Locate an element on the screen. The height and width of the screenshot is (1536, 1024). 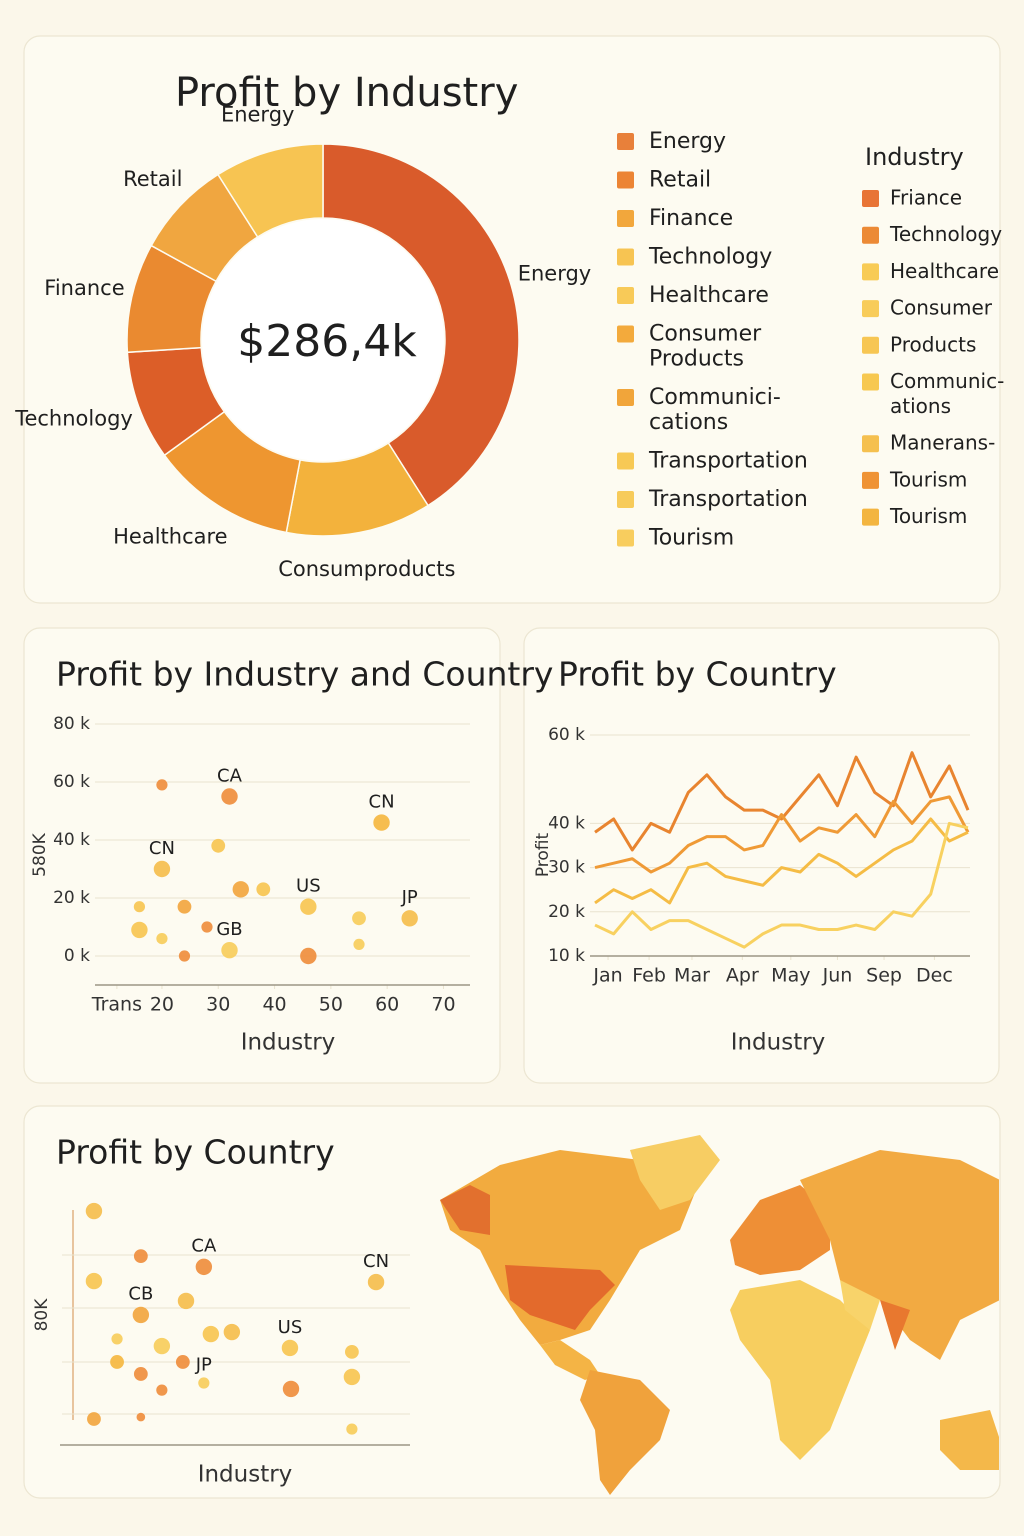
point-label: GB is located at coordinates (229, 929).